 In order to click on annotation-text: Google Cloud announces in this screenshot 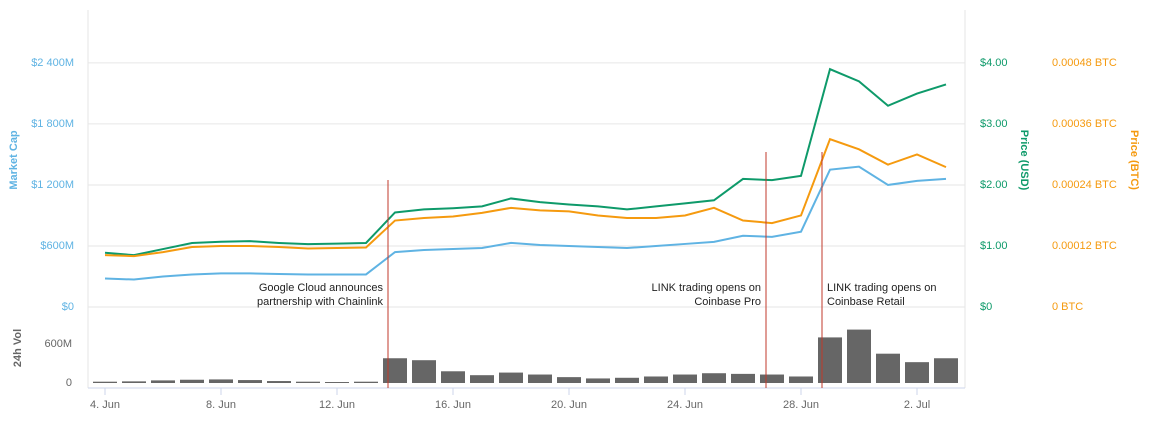, I will do `click(321, 288)`.